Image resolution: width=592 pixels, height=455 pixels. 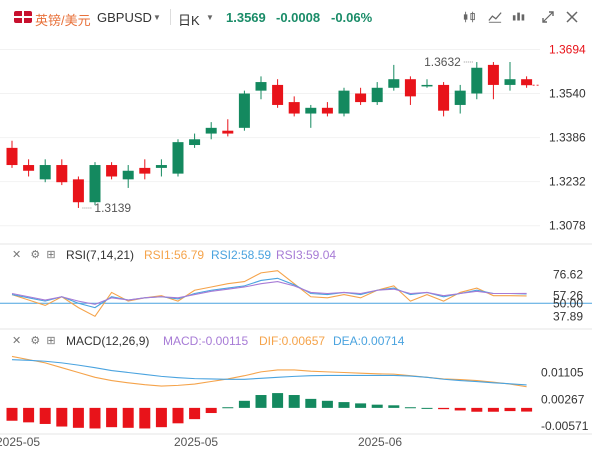 What do you see at coordinates (108, 341) in the screenshot?
I see `macd-label: MACD(12,26,9)` at bounding box center [108, 341].